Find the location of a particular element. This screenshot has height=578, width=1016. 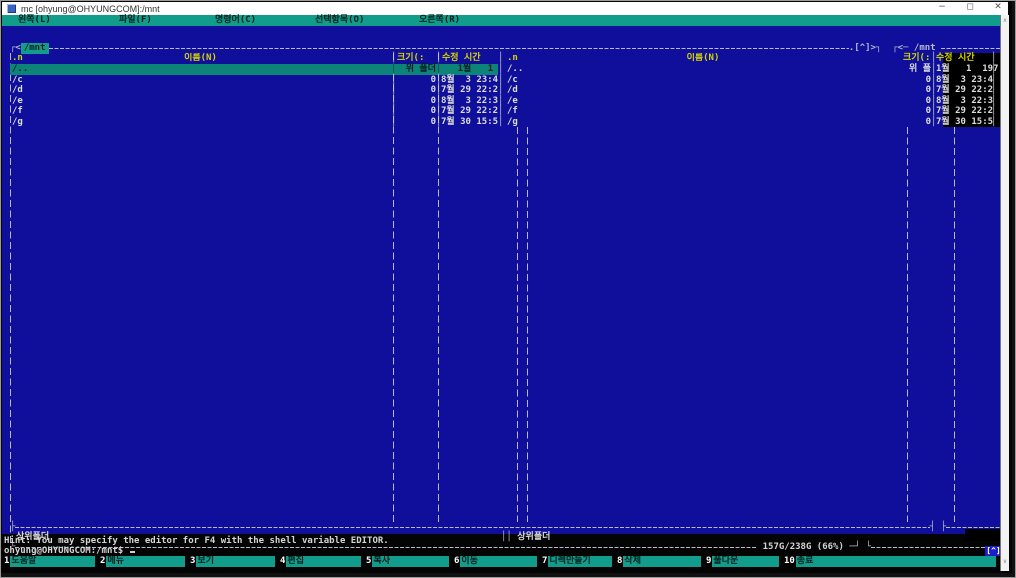

right-ministatus: 상위폴더 is located at coordinates (525, 537).